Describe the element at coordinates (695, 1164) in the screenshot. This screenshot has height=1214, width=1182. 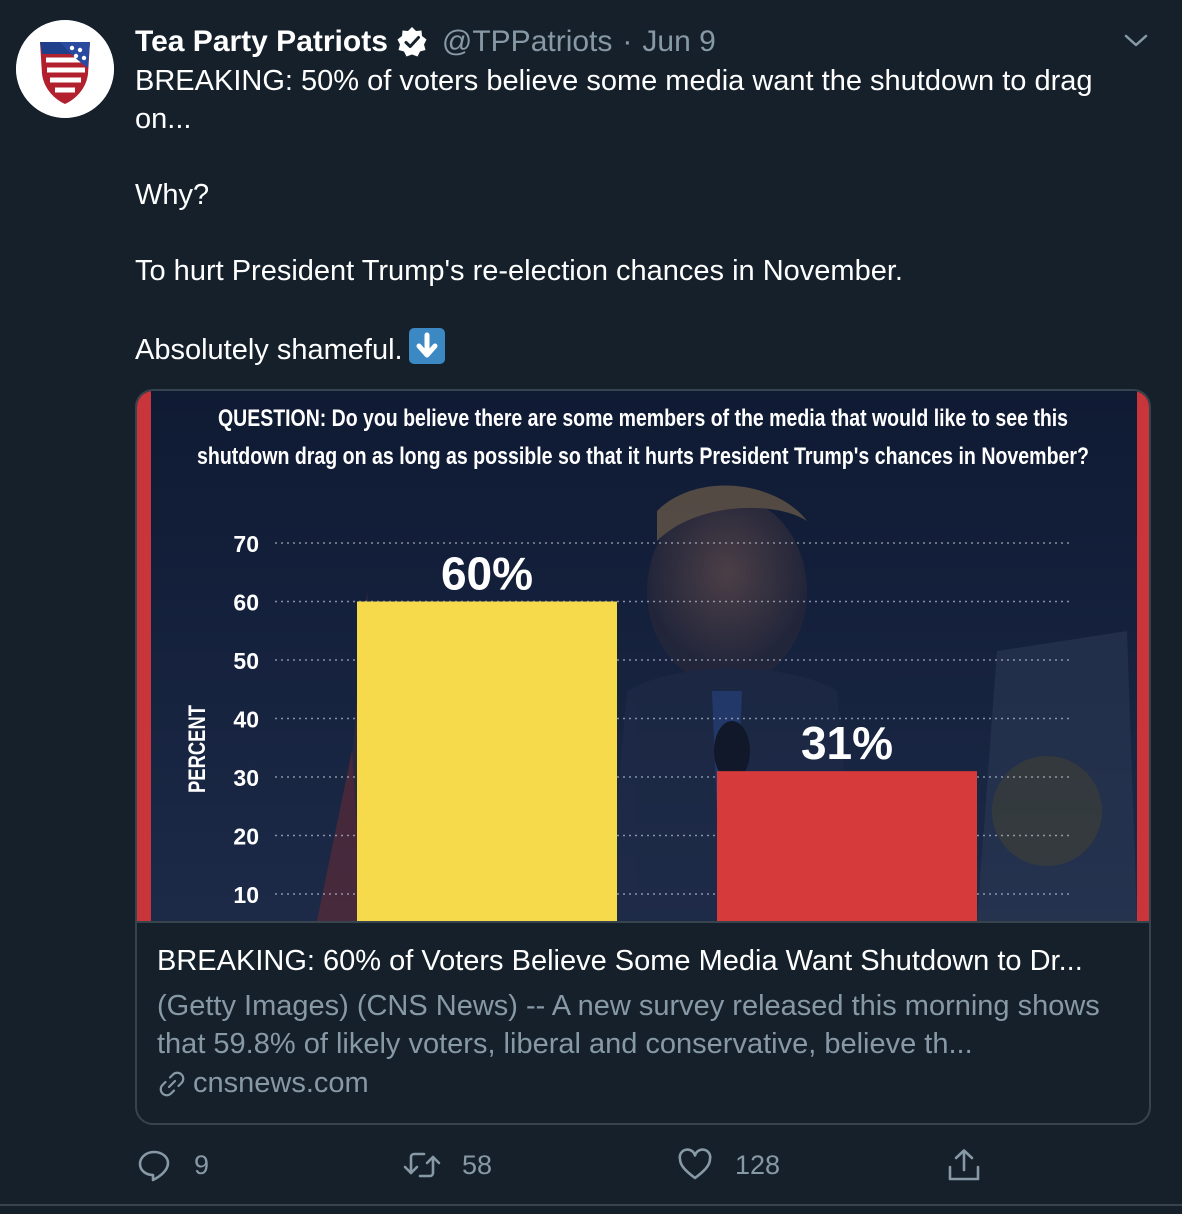
I see `heart-icon` at that location.